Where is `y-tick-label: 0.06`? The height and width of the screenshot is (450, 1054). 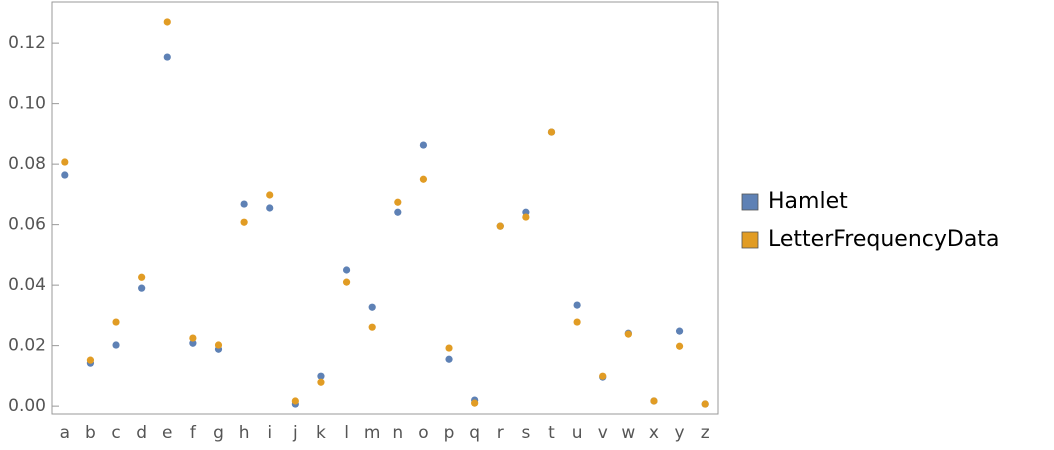 y-tick-label: 0.06 is located at coordinates (27, 225).